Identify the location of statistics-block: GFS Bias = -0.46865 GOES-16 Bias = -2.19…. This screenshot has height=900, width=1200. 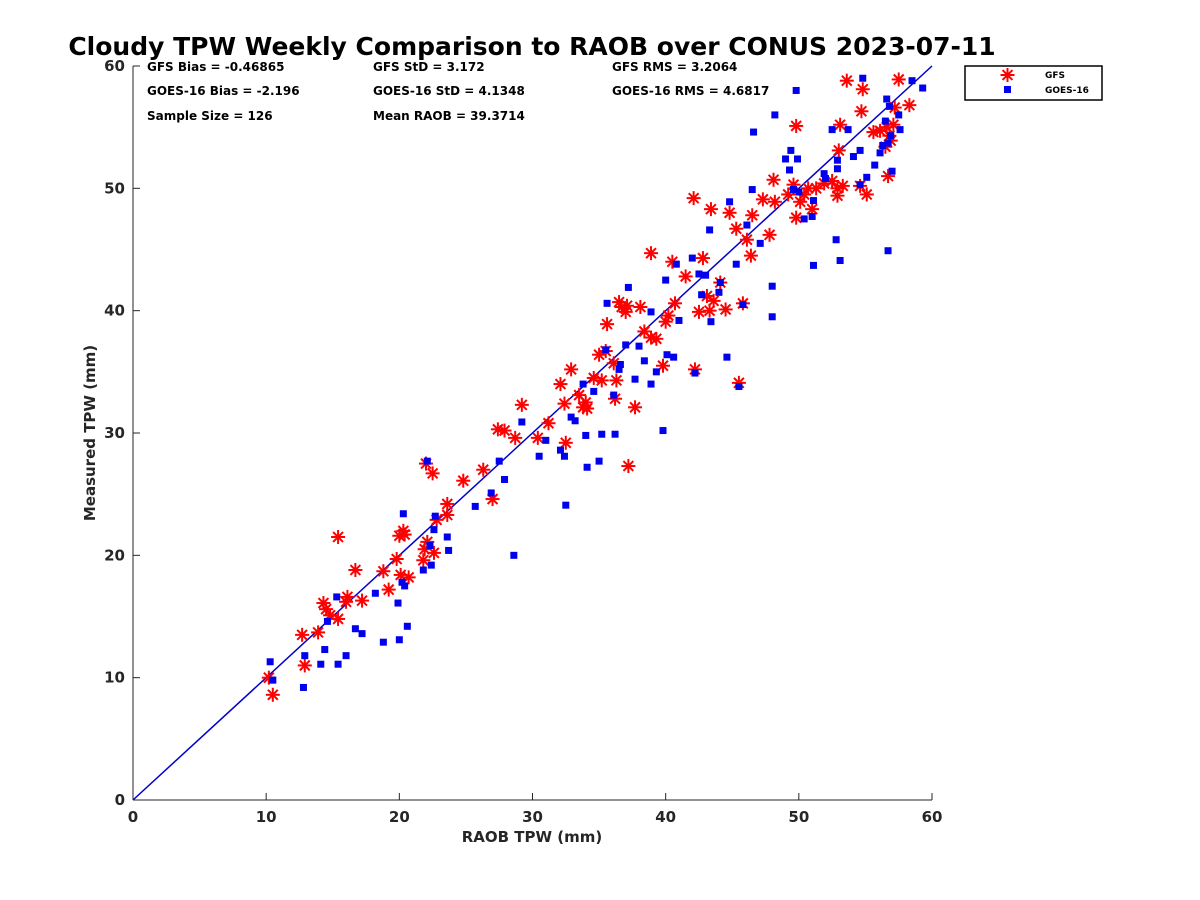
(458, 91).